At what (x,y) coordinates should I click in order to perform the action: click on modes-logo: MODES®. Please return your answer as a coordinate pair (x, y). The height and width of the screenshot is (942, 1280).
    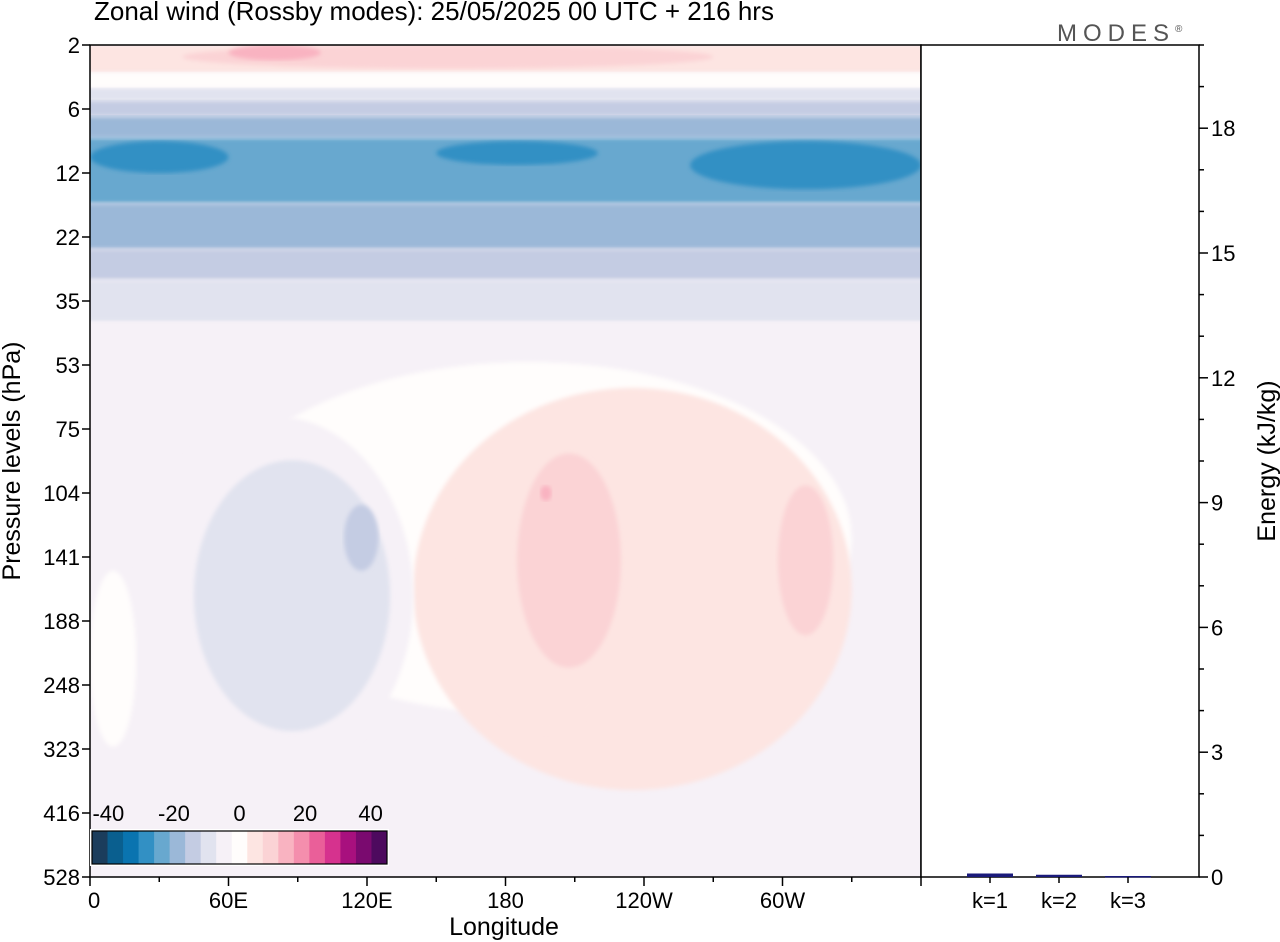
    Looking at the image, I should click on (1119, 34).